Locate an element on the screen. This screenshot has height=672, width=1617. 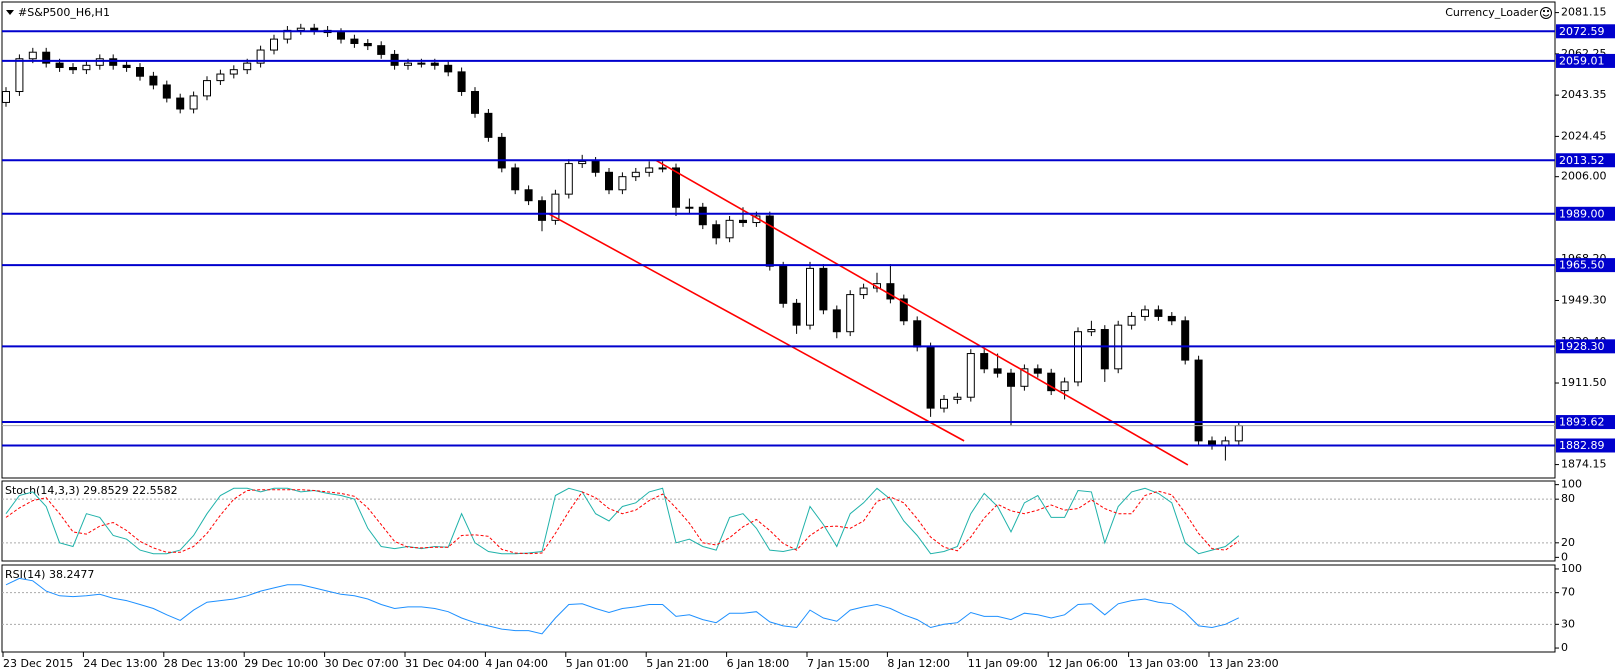
stoch-panel is located at coordinates (778, 521).